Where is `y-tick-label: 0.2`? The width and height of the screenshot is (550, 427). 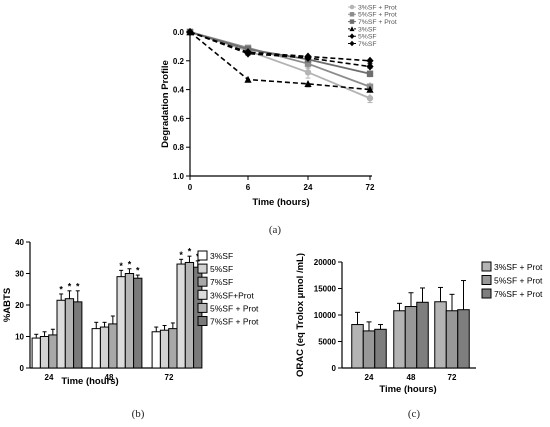 y-tick-label: 0.2 is located at coordinates (179, 61).